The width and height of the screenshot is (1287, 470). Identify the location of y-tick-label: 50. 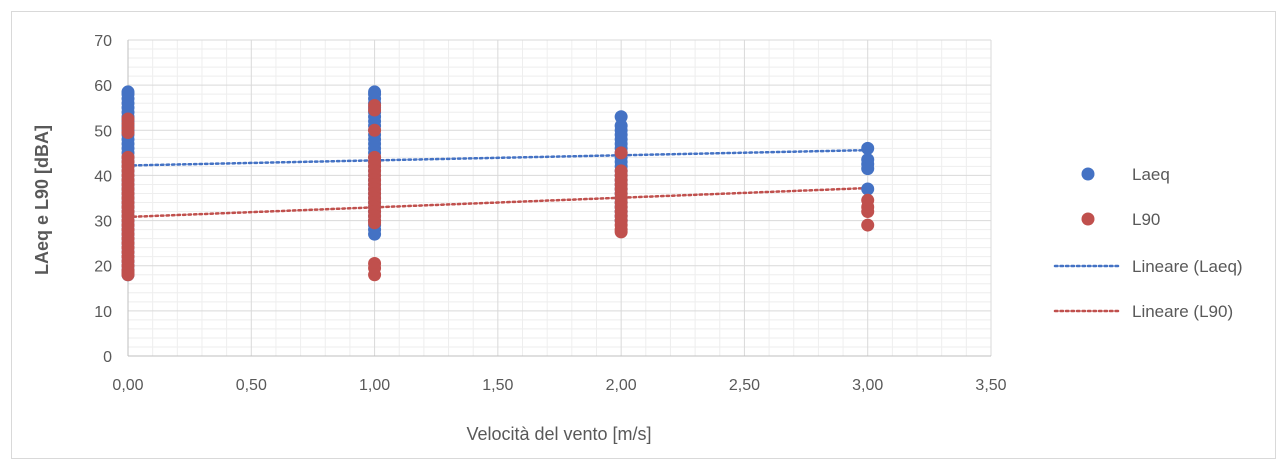
(103, 131).